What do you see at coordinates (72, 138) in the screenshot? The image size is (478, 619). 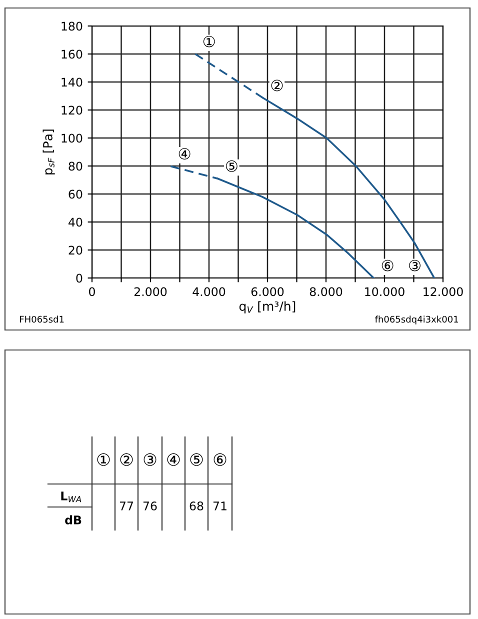 I see `y-tick-label: 100` at bounding box center [72, 138].